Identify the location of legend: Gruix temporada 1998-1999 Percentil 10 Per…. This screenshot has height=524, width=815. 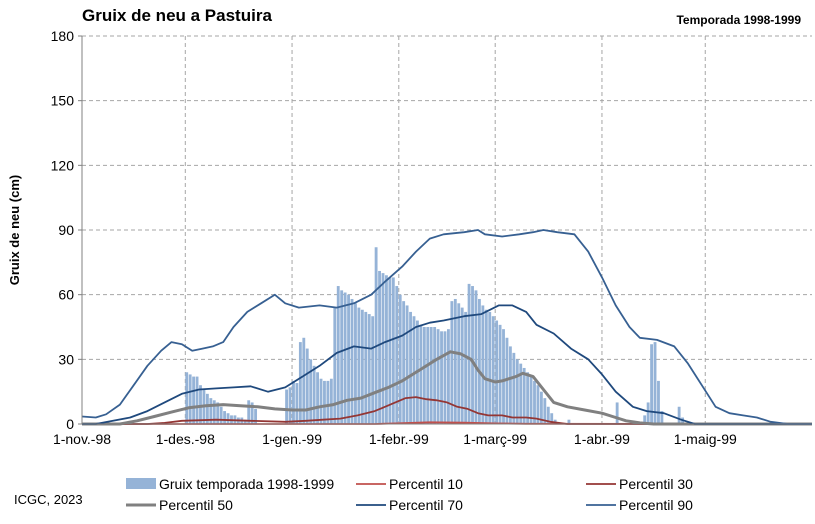
(409, 494).